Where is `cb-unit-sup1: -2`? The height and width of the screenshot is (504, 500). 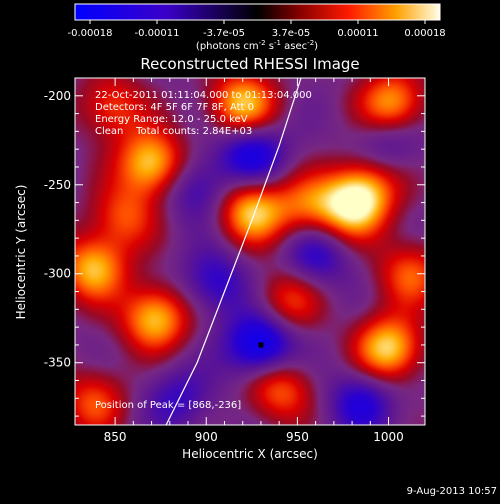
cb-unit-sup1: -2 is located at coordinates (262, 43).